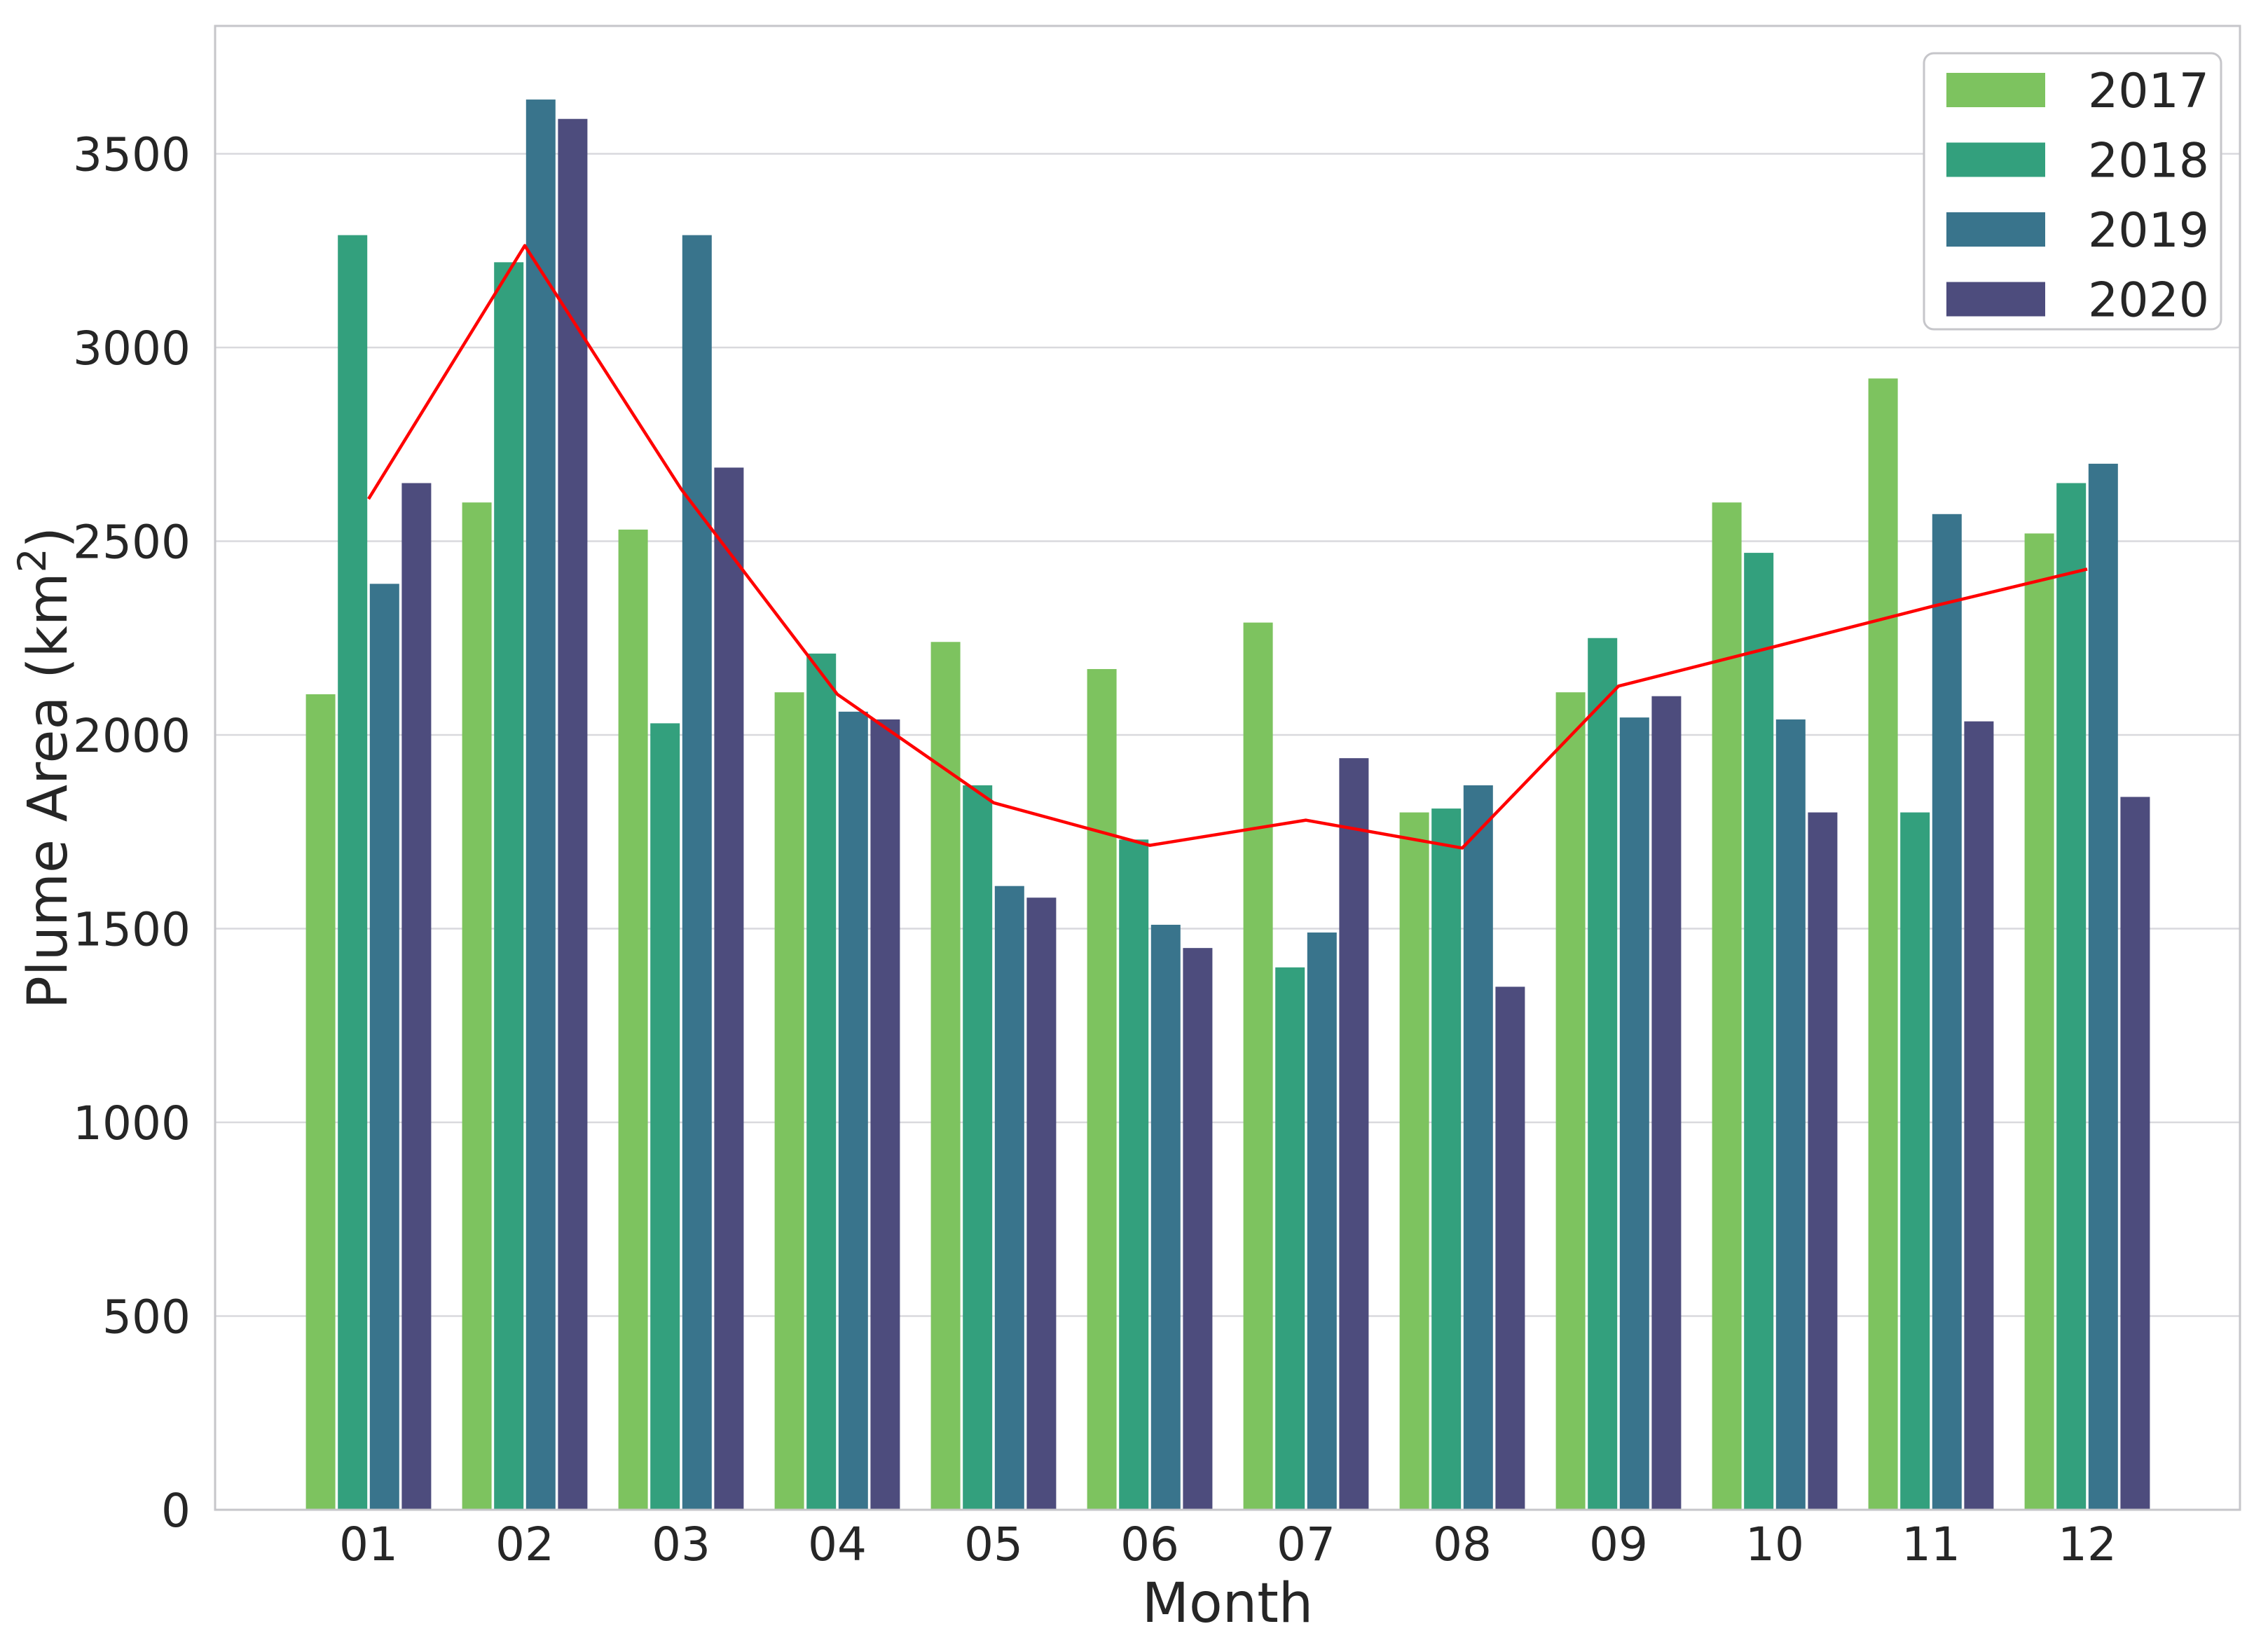  Describe the element at coordinates (681, 1544) in the screenshot. I see `x-tick-label-03: 03` at that location.